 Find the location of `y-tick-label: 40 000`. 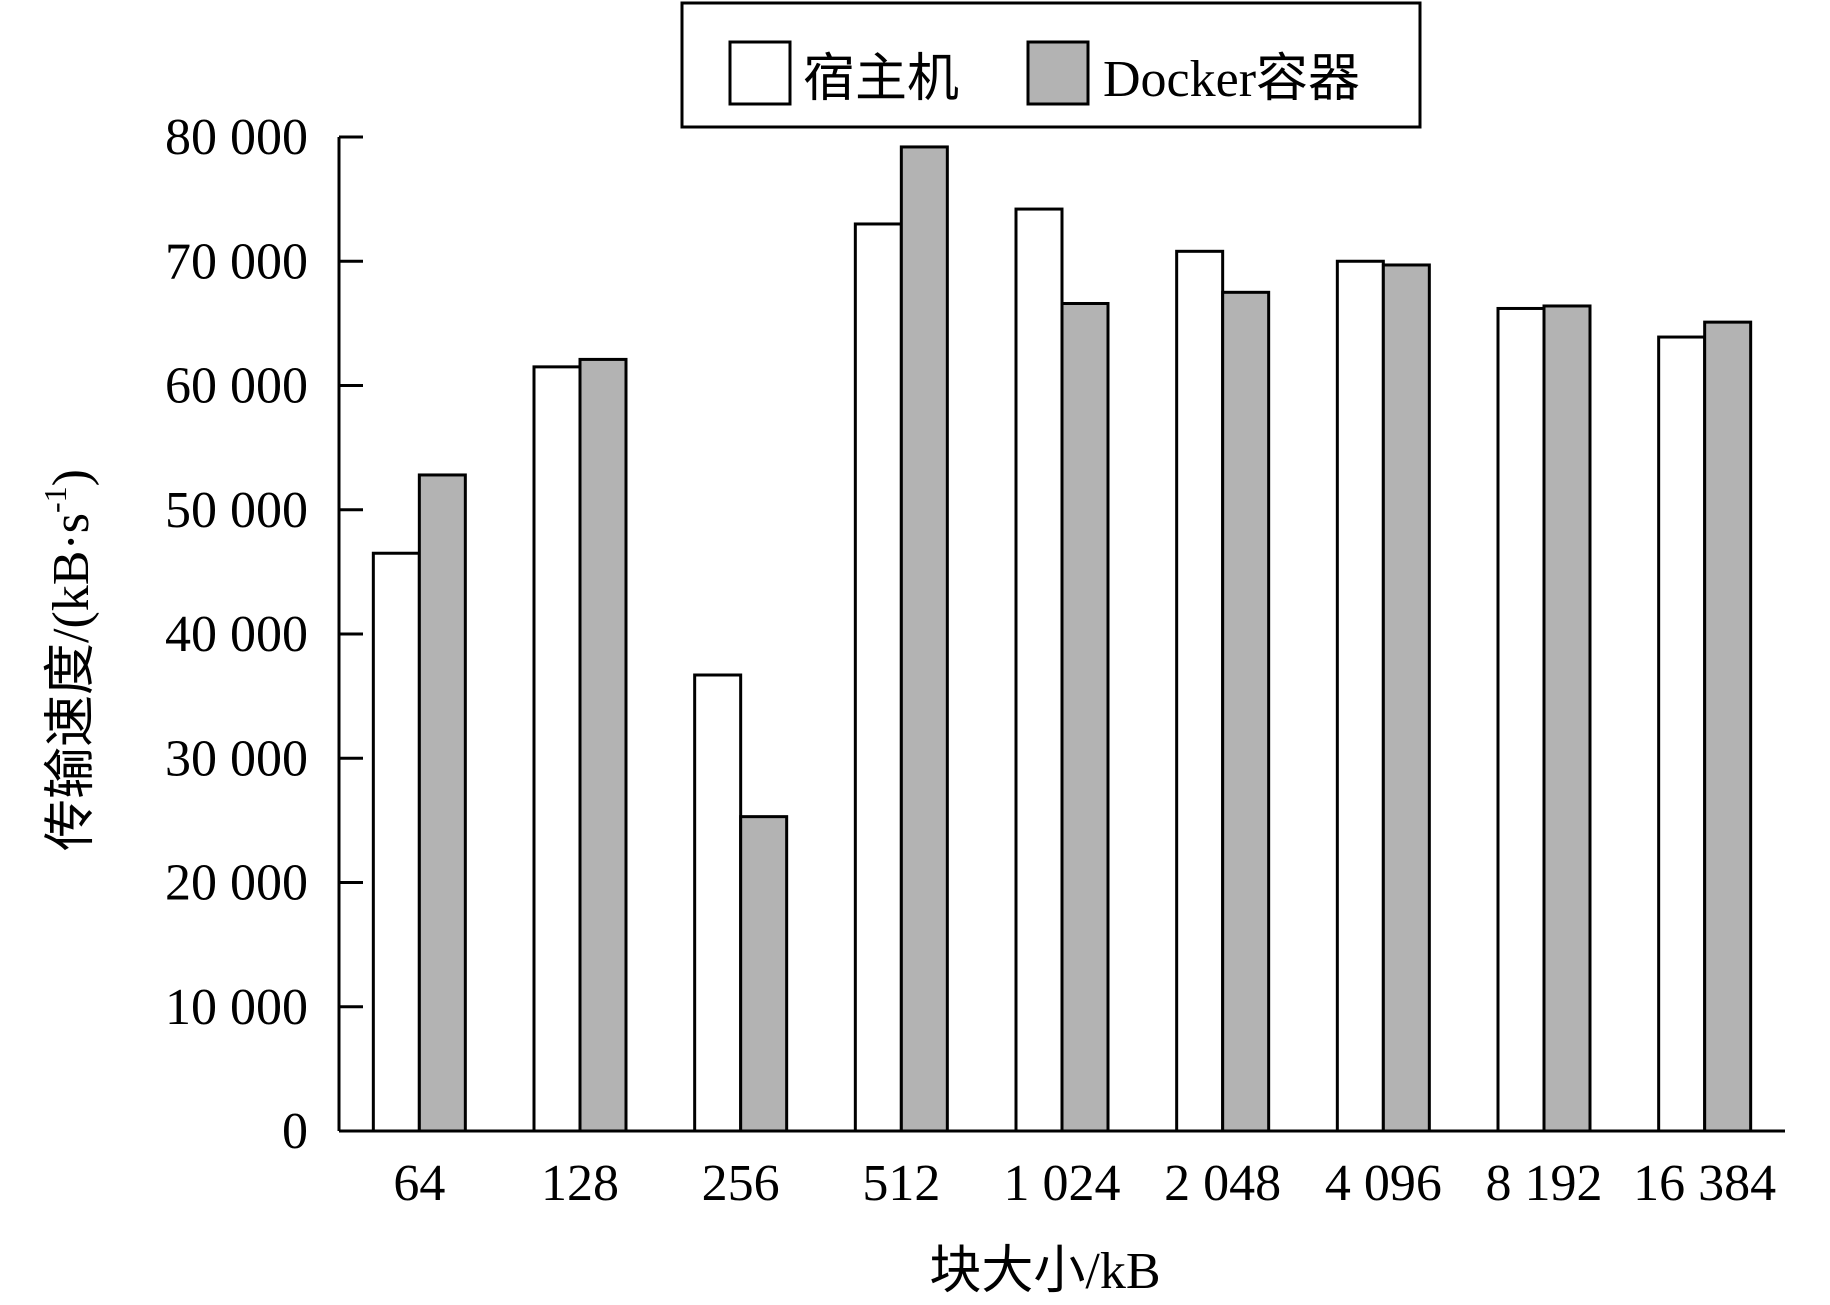

y-tick-label: 40 000 is located at coordinates (236, 634).